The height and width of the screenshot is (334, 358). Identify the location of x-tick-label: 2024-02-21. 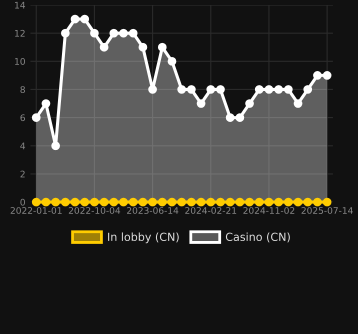
(210, 210).